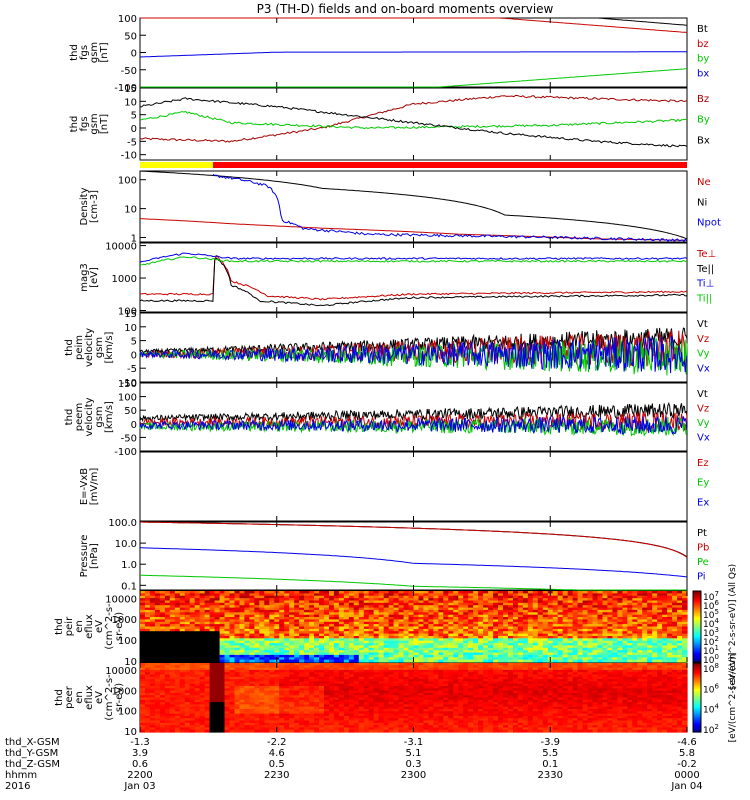 The height and width of the screenshot is (800, 750). I want to click on panel-4-ylabel-line: thd, so click(69, 347).